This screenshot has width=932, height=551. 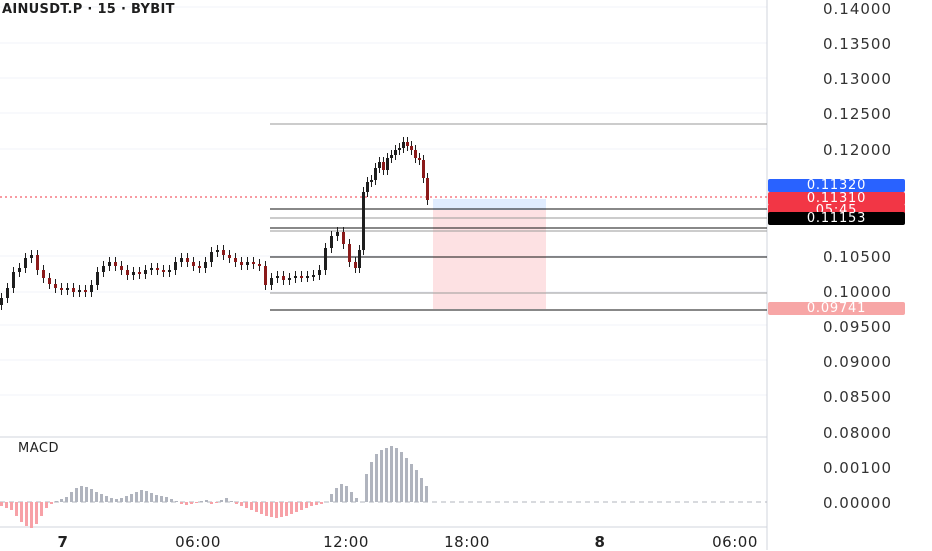 What do you see at coordinates (88, 9) in the screenshot?
I see `symbol-title: AINUSDT.P · 15 · BYBIT` at bounding box center [88, 9].